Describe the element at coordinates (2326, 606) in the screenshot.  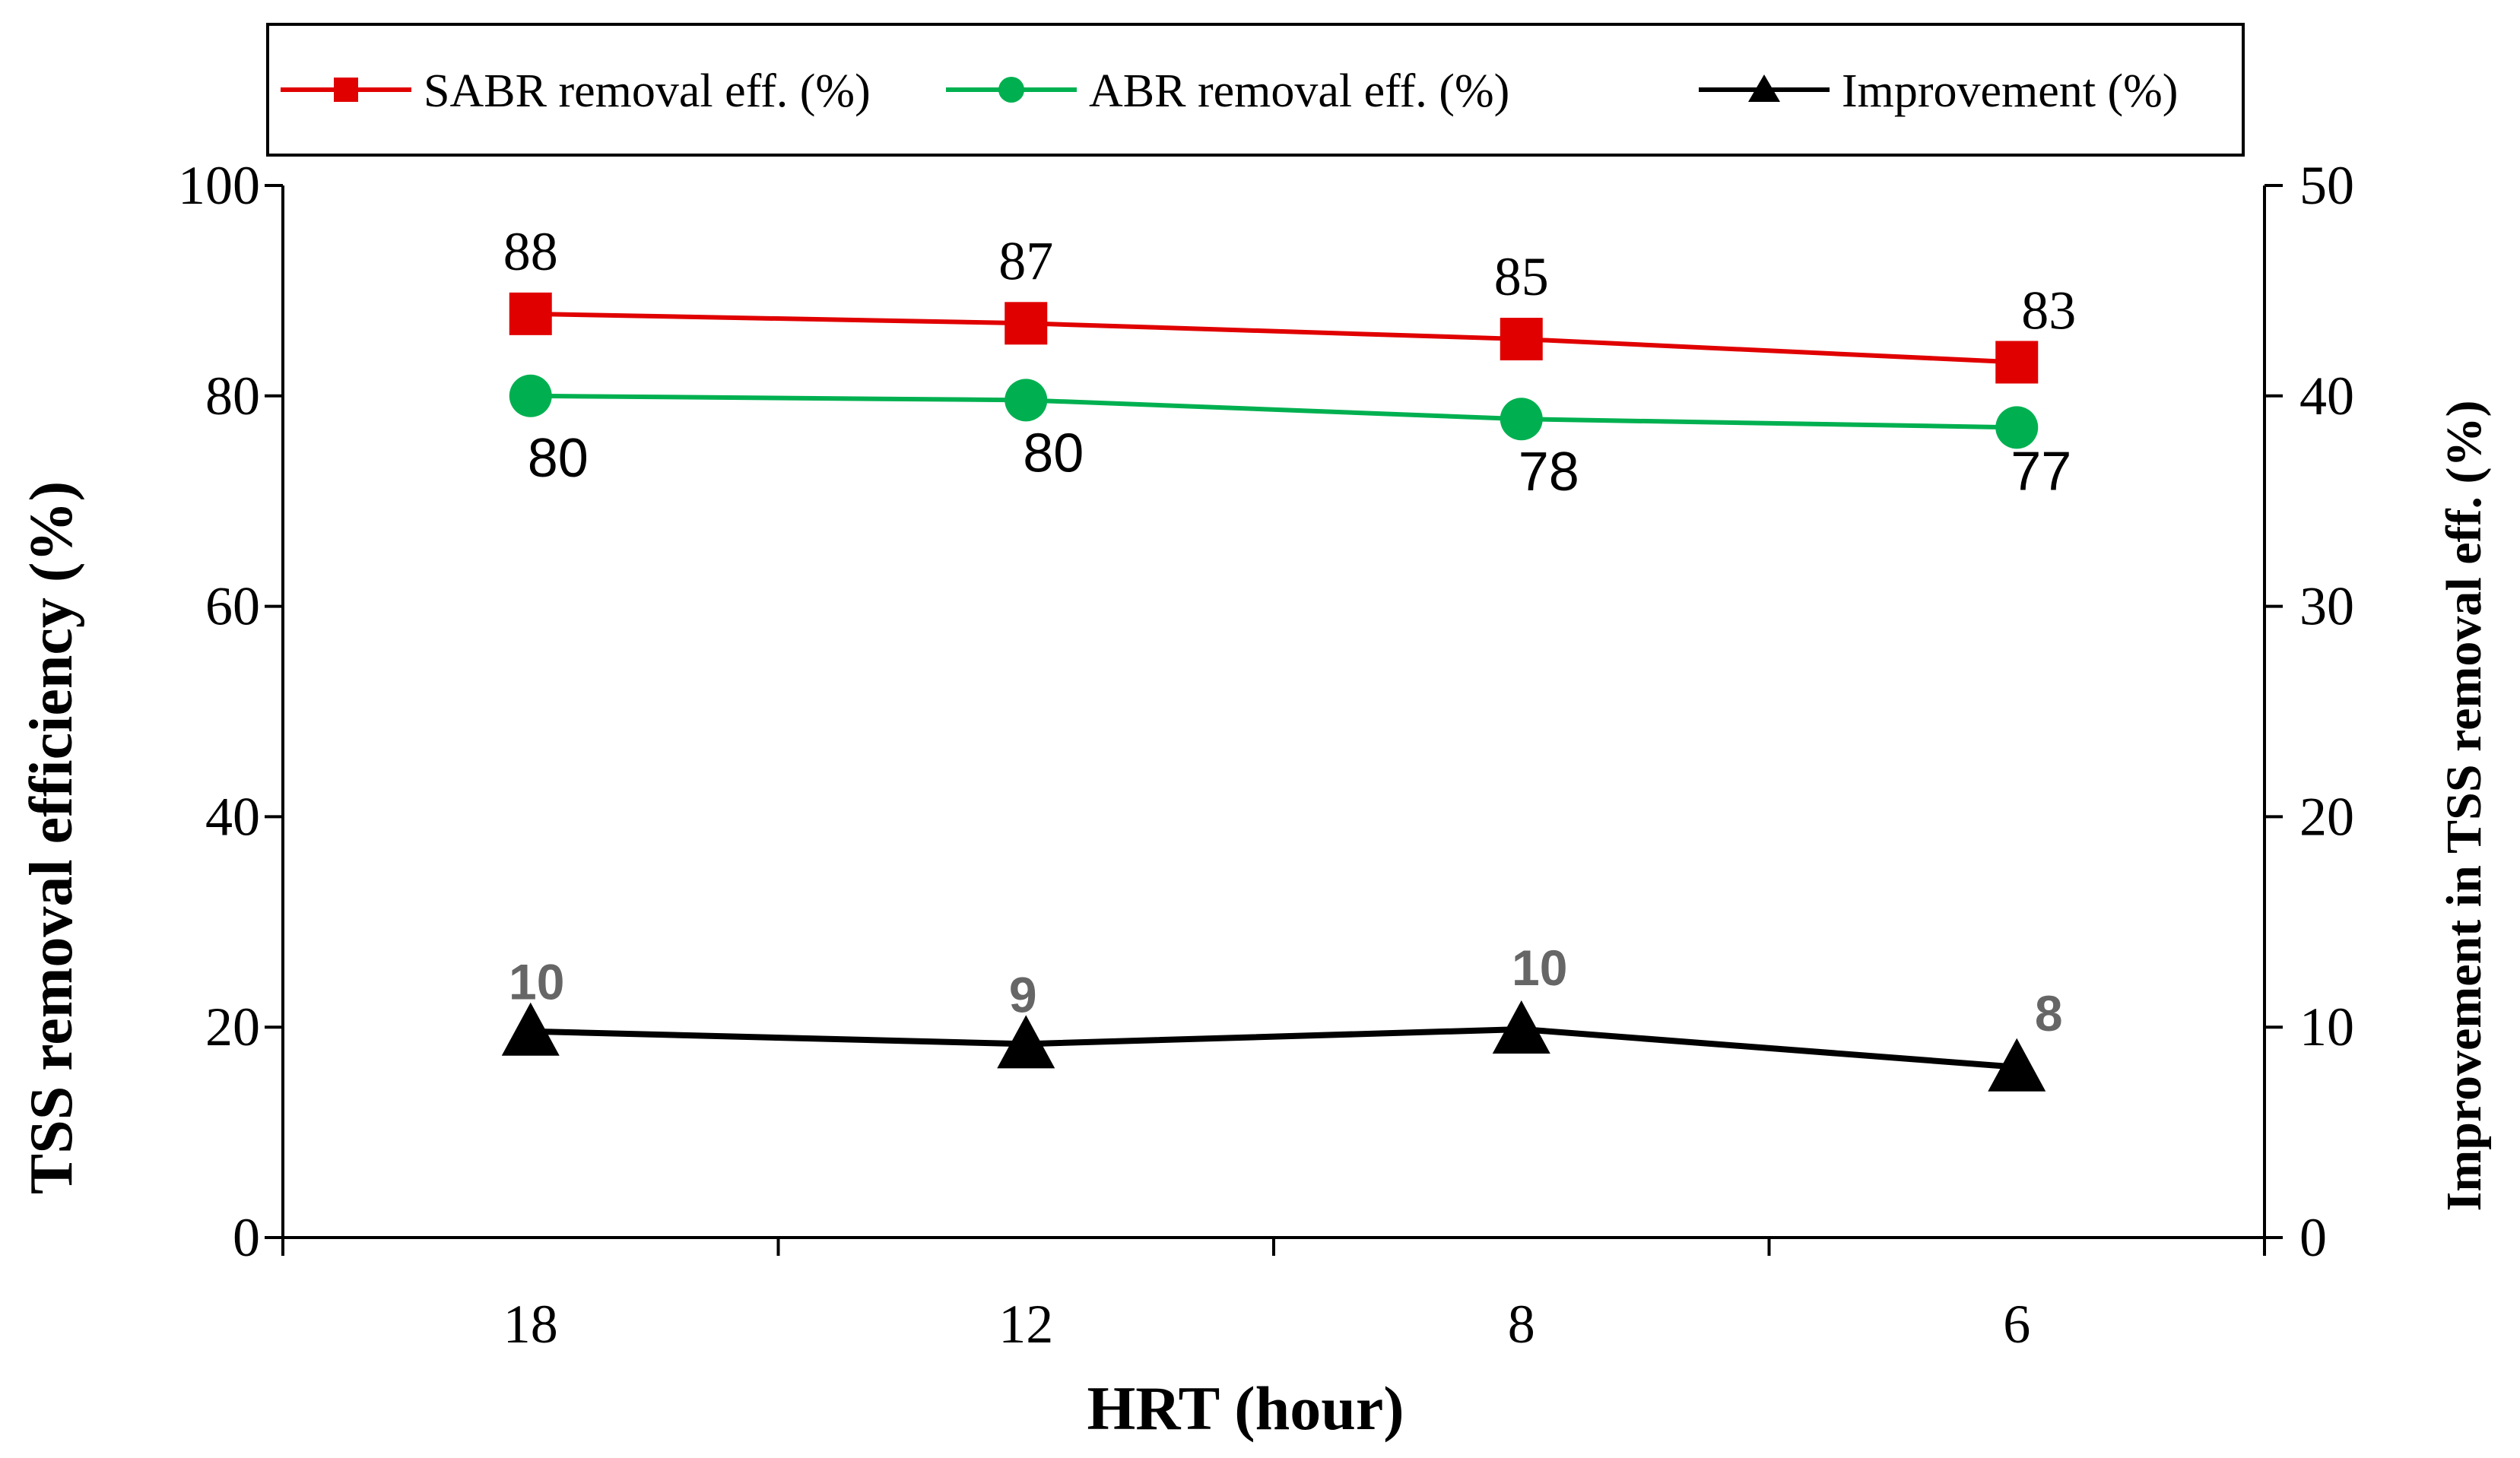
I see `y-right-tick-label: 30` at that location.